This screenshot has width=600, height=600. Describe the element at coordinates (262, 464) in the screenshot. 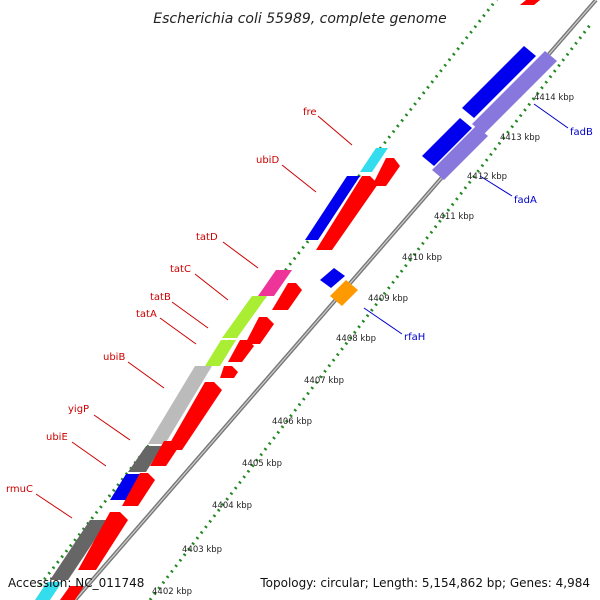

I see `tick-label: 4405 kbp` at that location.